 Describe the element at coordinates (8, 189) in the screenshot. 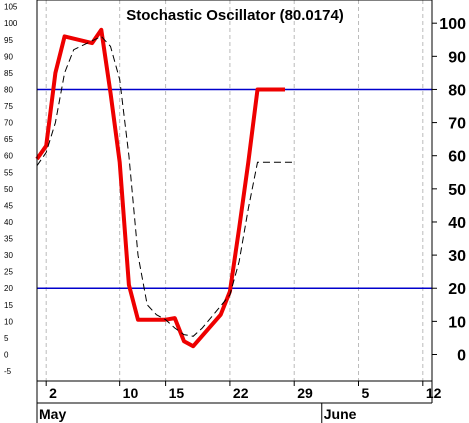

I see `left-tick-50: 50` at that location.